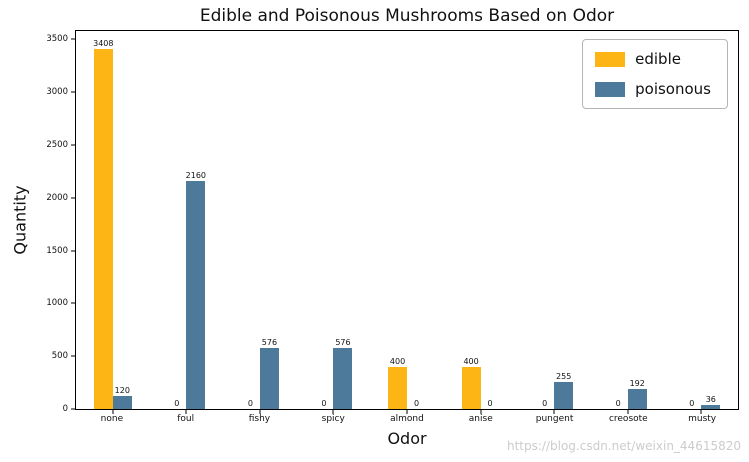 The height and width of the screenshot is (462, 749). I want to click on bar-edible-none: 3408, so click(103, 224).